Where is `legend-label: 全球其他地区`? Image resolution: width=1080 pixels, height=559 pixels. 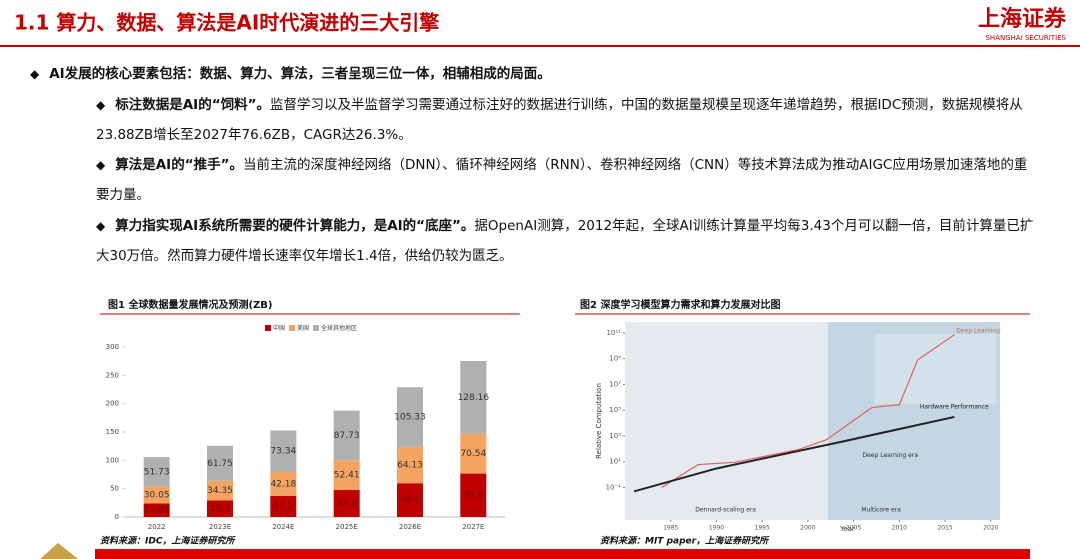 legend-label: 全球其他地区 is located at coordinates (339, 328).